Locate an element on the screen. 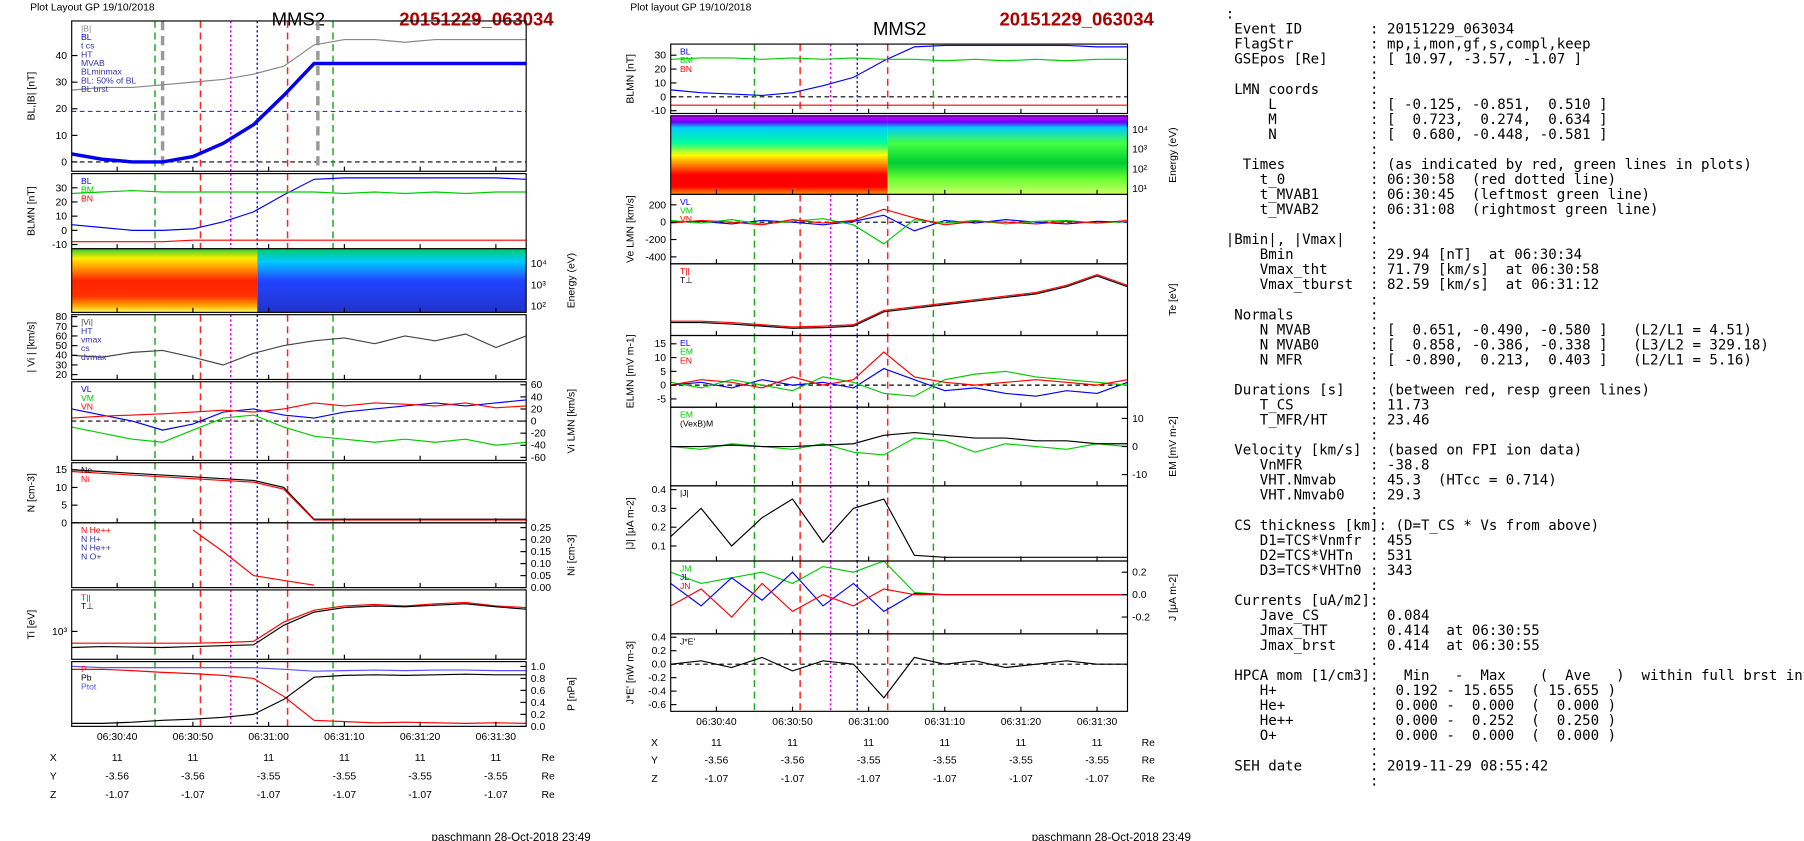 This screenshot has height=841, width=1804. y-tick-label: 10 is located at coordinates (62, 488).